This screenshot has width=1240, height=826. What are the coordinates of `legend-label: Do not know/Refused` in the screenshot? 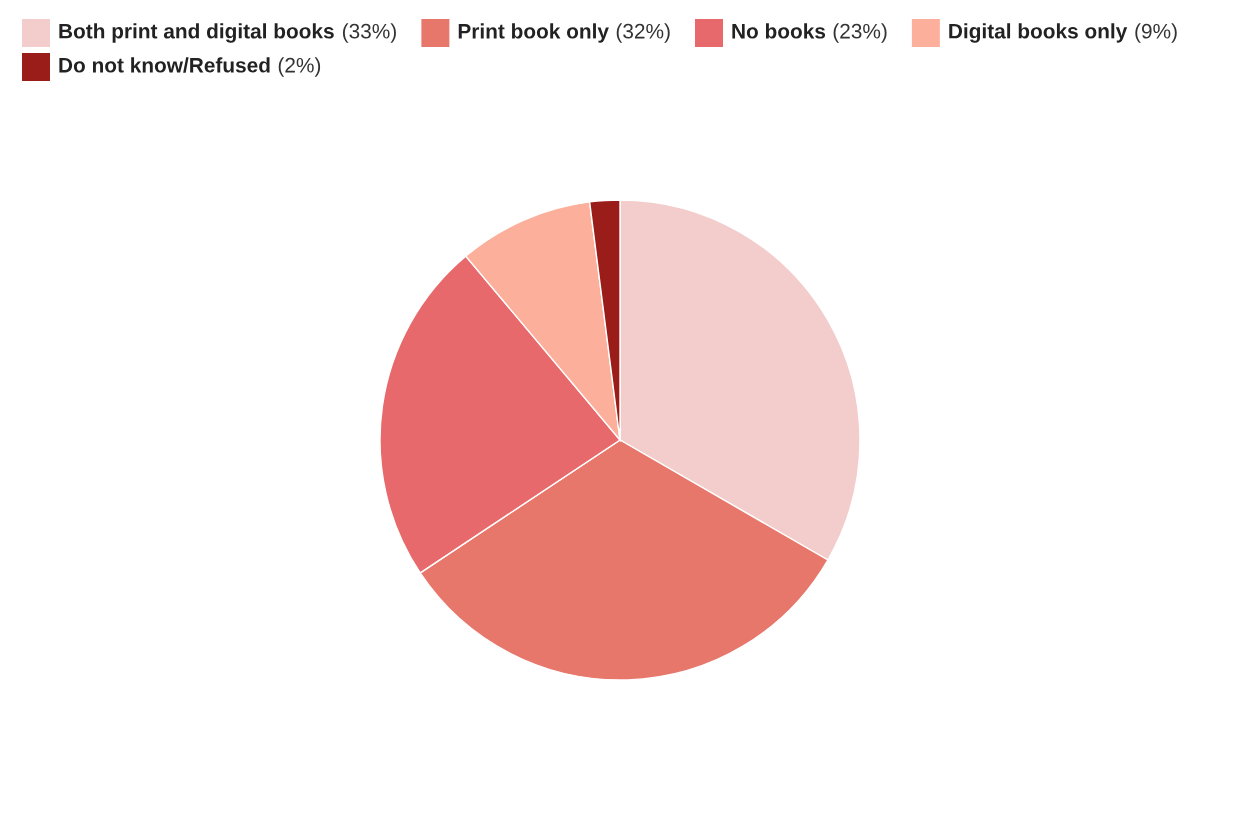 It's located at (164, 65).